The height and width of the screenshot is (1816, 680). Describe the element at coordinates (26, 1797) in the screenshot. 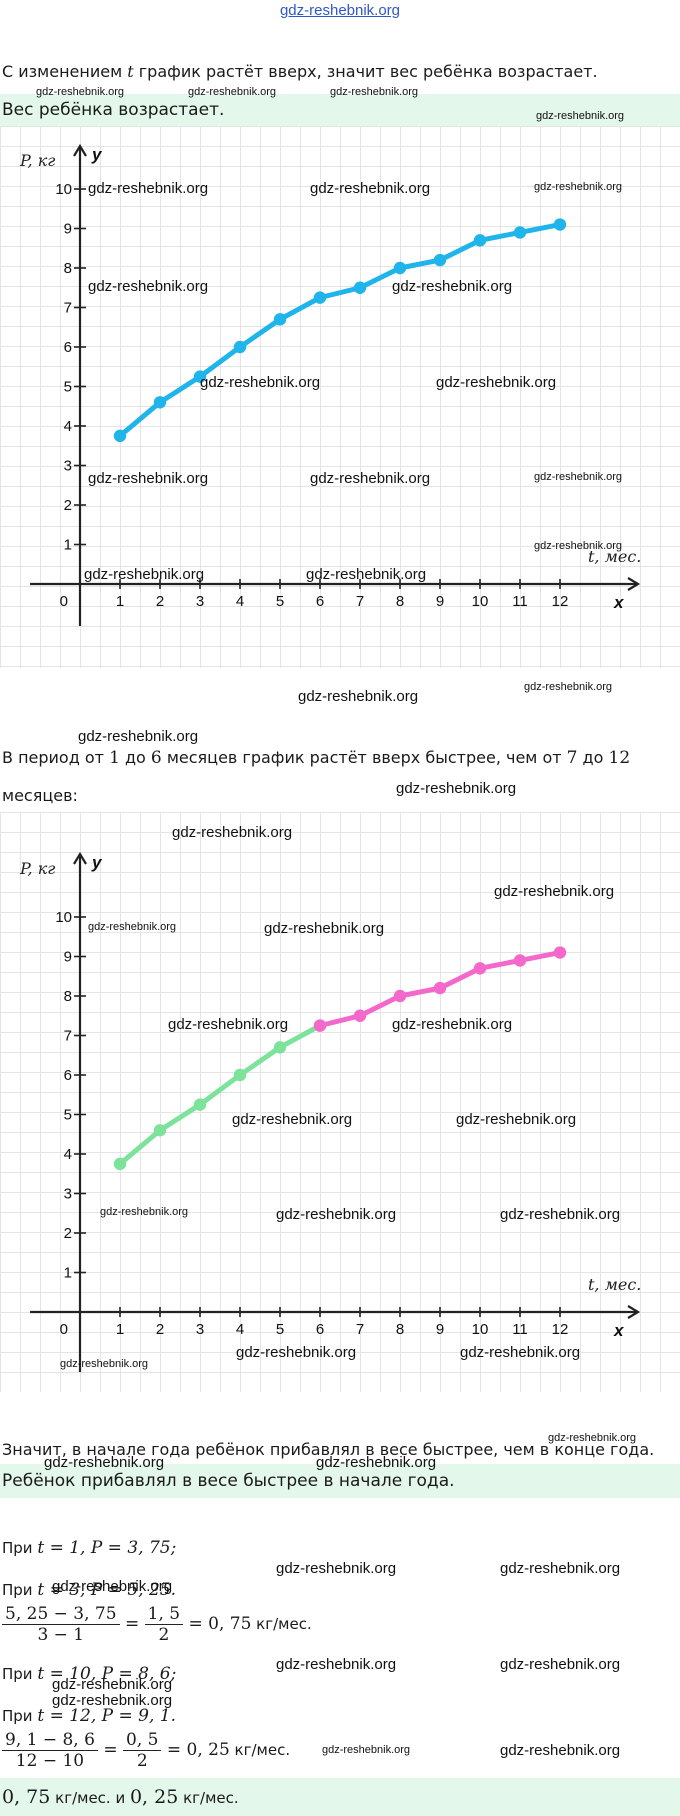

I see `final-a: 0, 75` at that location.